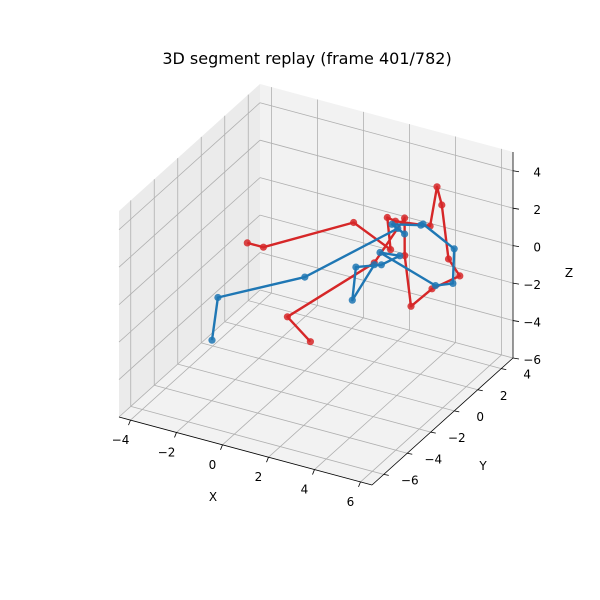 The width and height of the screenshot is (600, 600). What do you see at coordinates (480, 417) in the screenshot?
I see `y-tick-label: 0` at bounding box center [480, 417].